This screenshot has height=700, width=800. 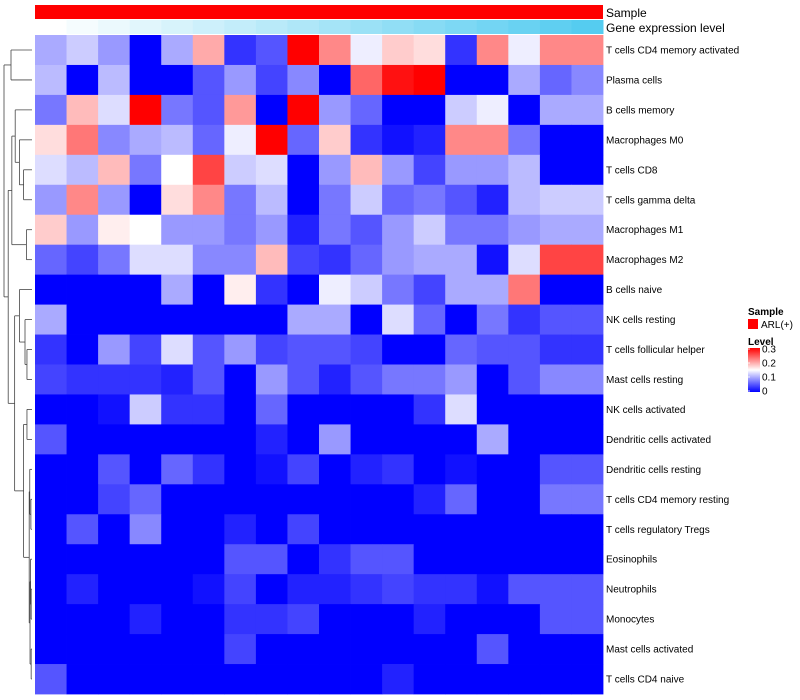 What do you see at coordinates (335, 27) in the screenshot?
I see `gene-bar-segment` at bounding box center [335, 27].